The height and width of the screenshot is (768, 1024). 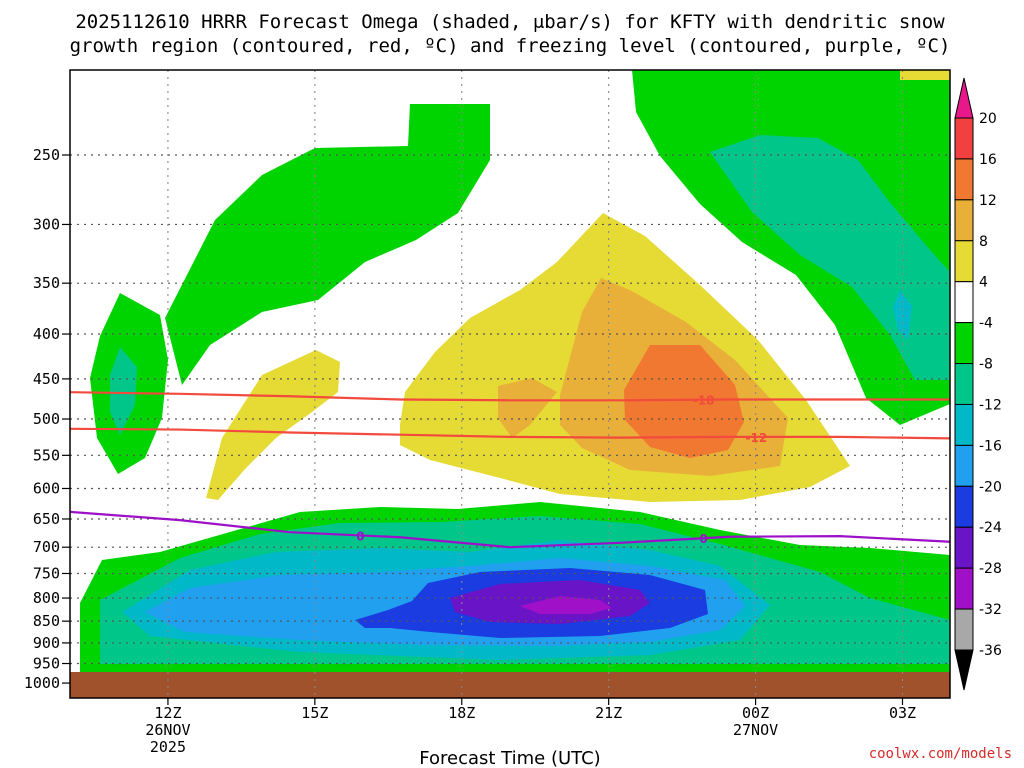 I want to click on colorbar-label: -20, so click(x=990, y=487).